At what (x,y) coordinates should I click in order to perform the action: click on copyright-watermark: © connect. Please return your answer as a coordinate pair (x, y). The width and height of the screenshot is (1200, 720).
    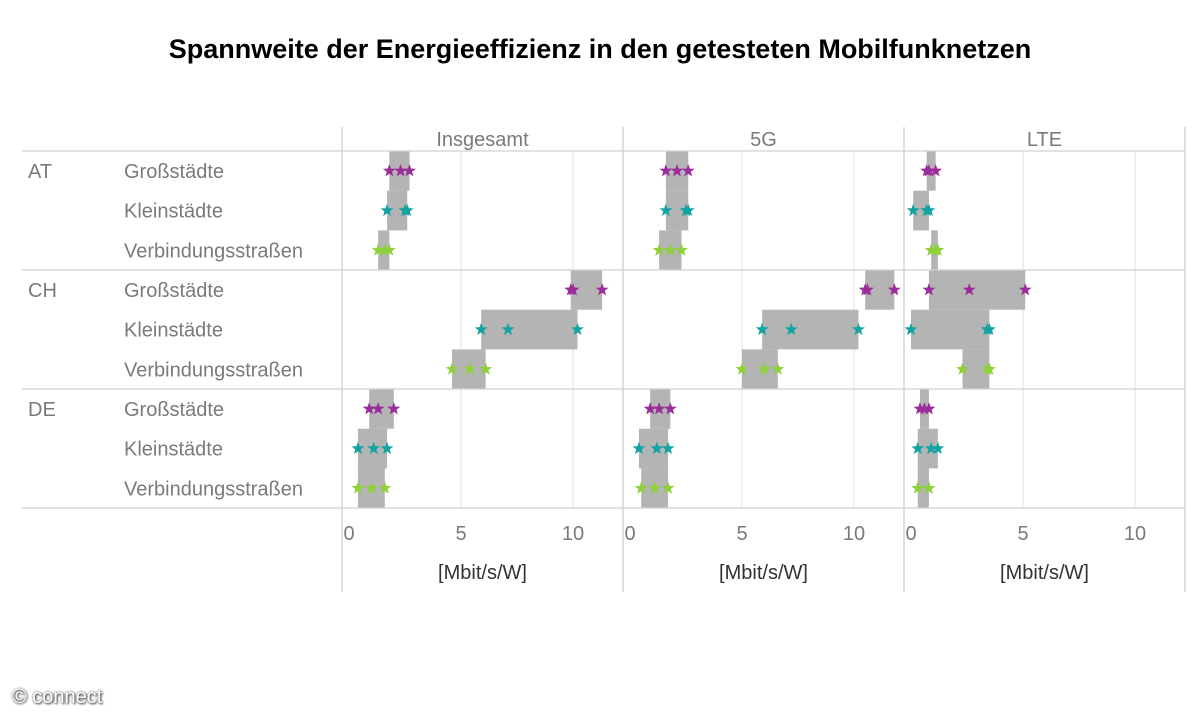
    Looking at the image, I should click on (57, 697).